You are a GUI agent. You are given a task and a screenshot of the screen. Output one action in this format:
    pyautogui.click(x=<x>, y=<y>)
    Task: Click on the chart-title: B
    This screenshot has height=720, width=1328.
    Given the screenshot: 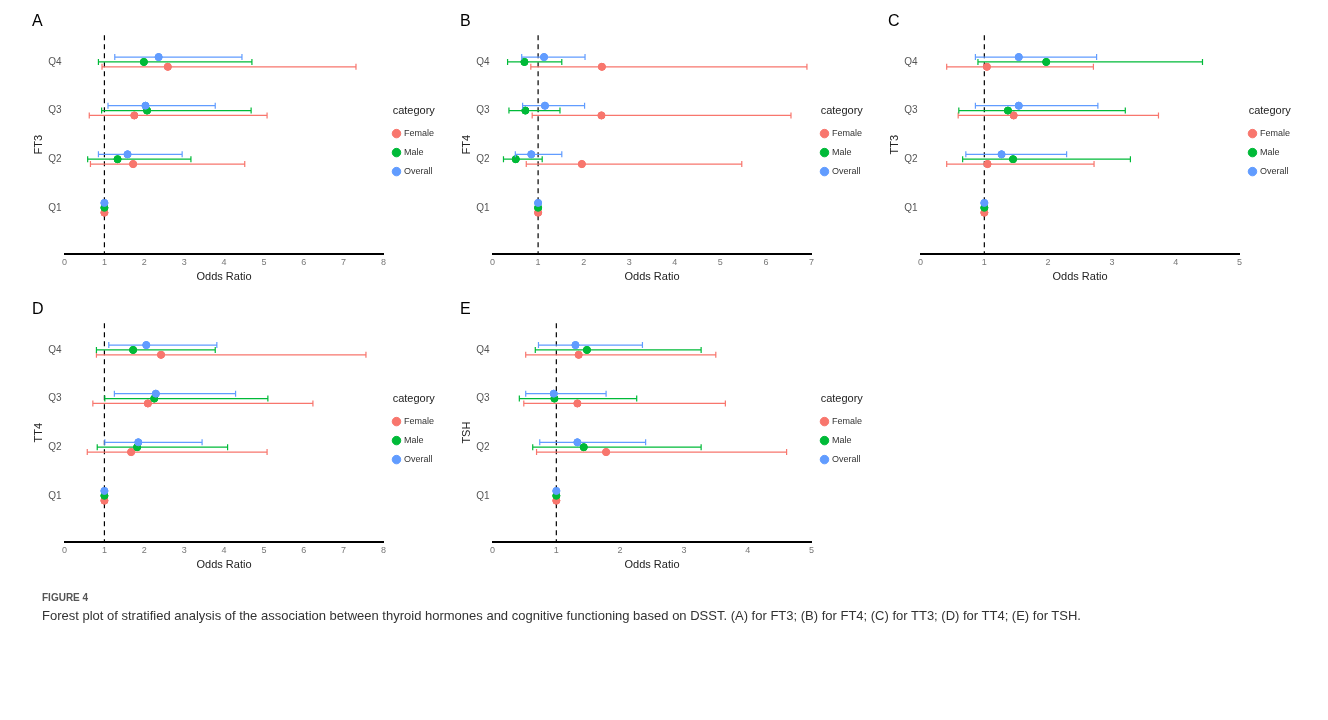 What is the action you would take?
    pyautogui.click(x=465, y=21)
    